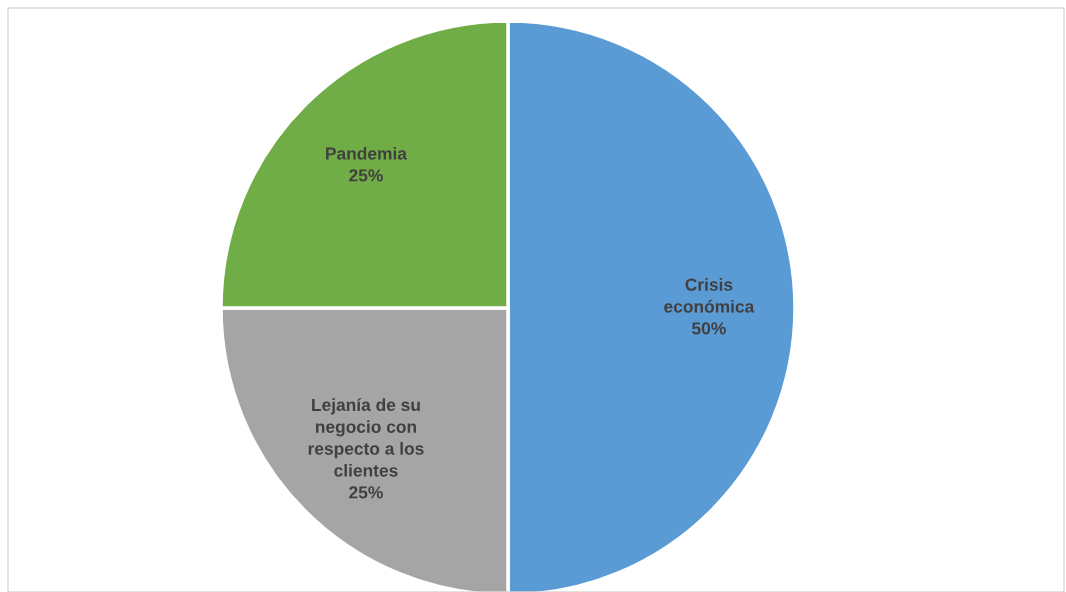 The width and height of the screenshot is (1066, 592). I want to click on slice-label: Crisis económica, so click(709, 295).